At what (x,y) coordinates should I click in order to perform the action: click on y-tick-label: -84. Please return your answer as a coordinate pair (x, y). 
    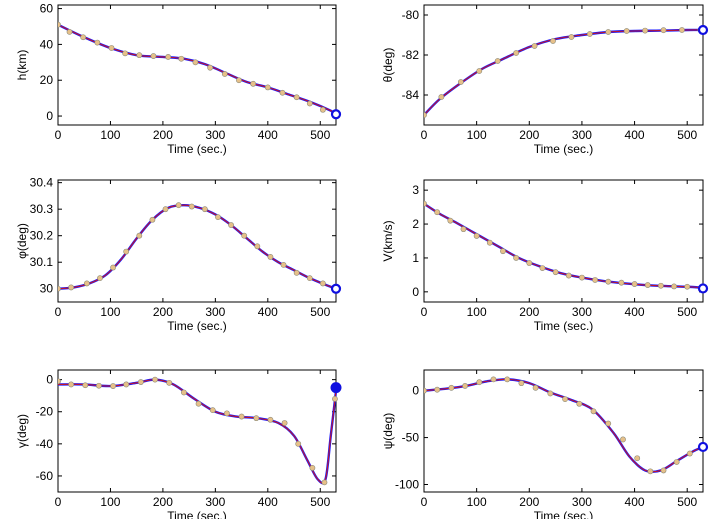
    Looking at the image, I should click on (411, 95).